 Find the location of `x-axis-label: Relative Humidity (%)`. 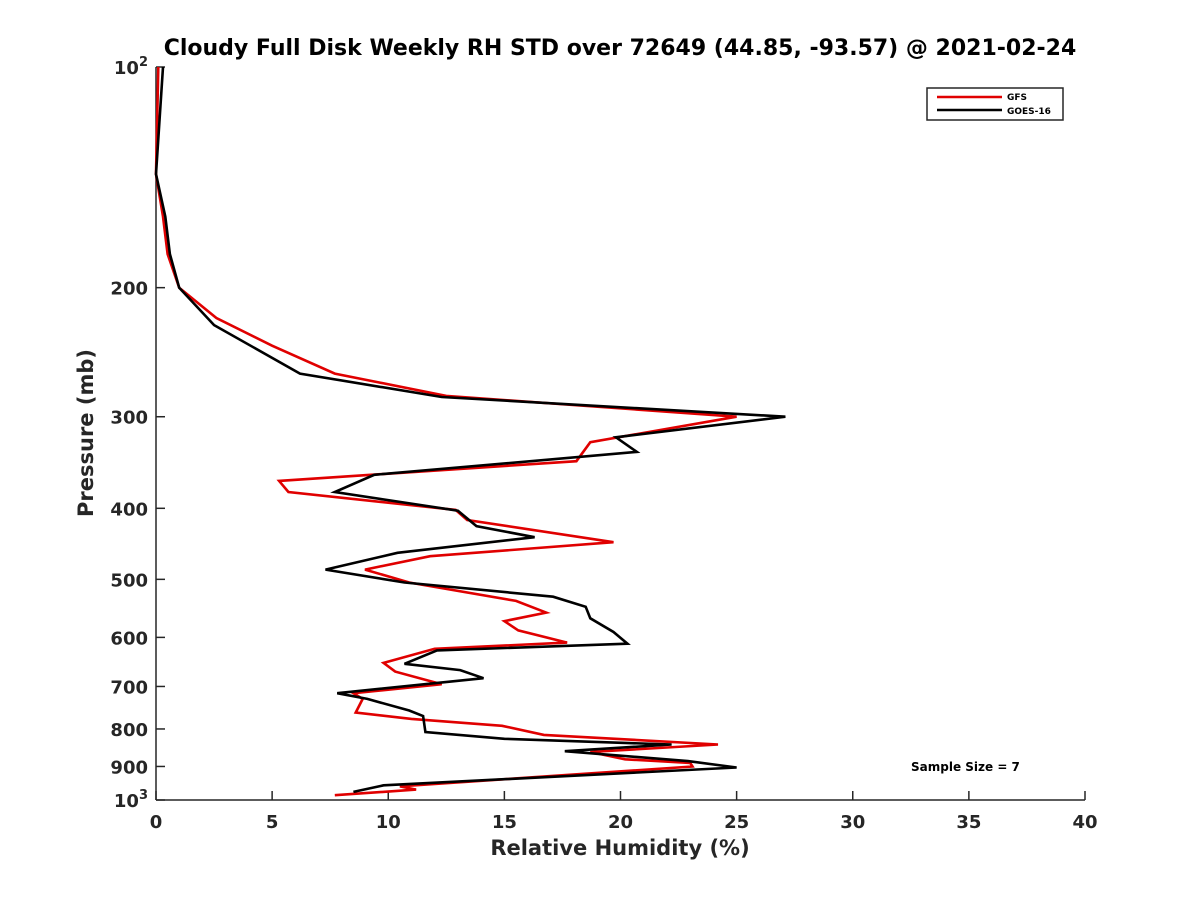

x-axis-label: Relative Humidity (%) is located at coordinates (619, 848).